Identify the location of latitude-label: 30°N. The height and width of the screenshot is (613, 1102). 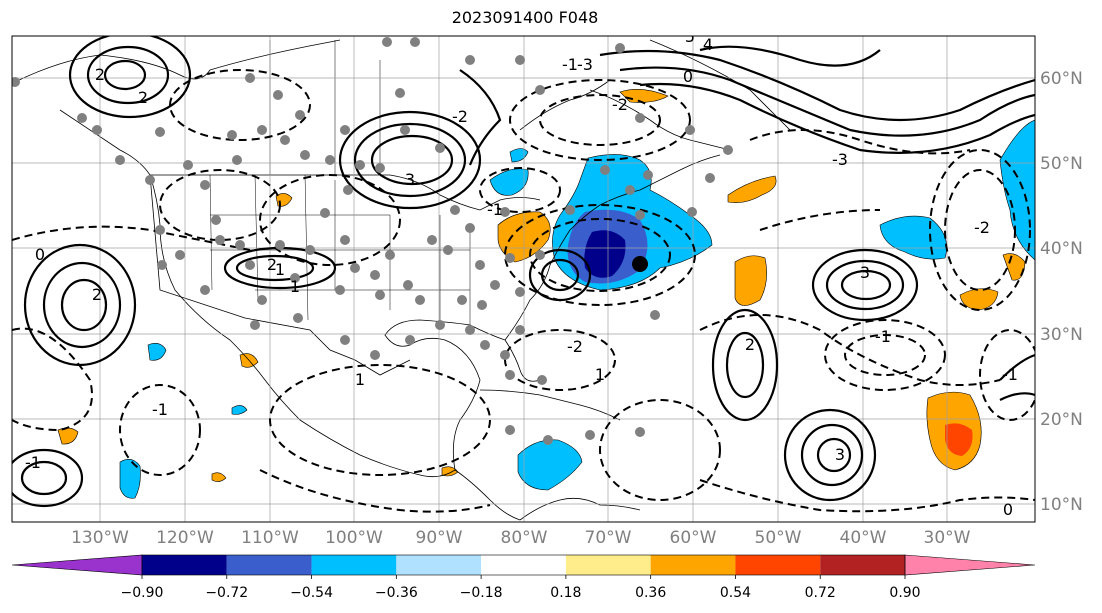
(1061, 335).